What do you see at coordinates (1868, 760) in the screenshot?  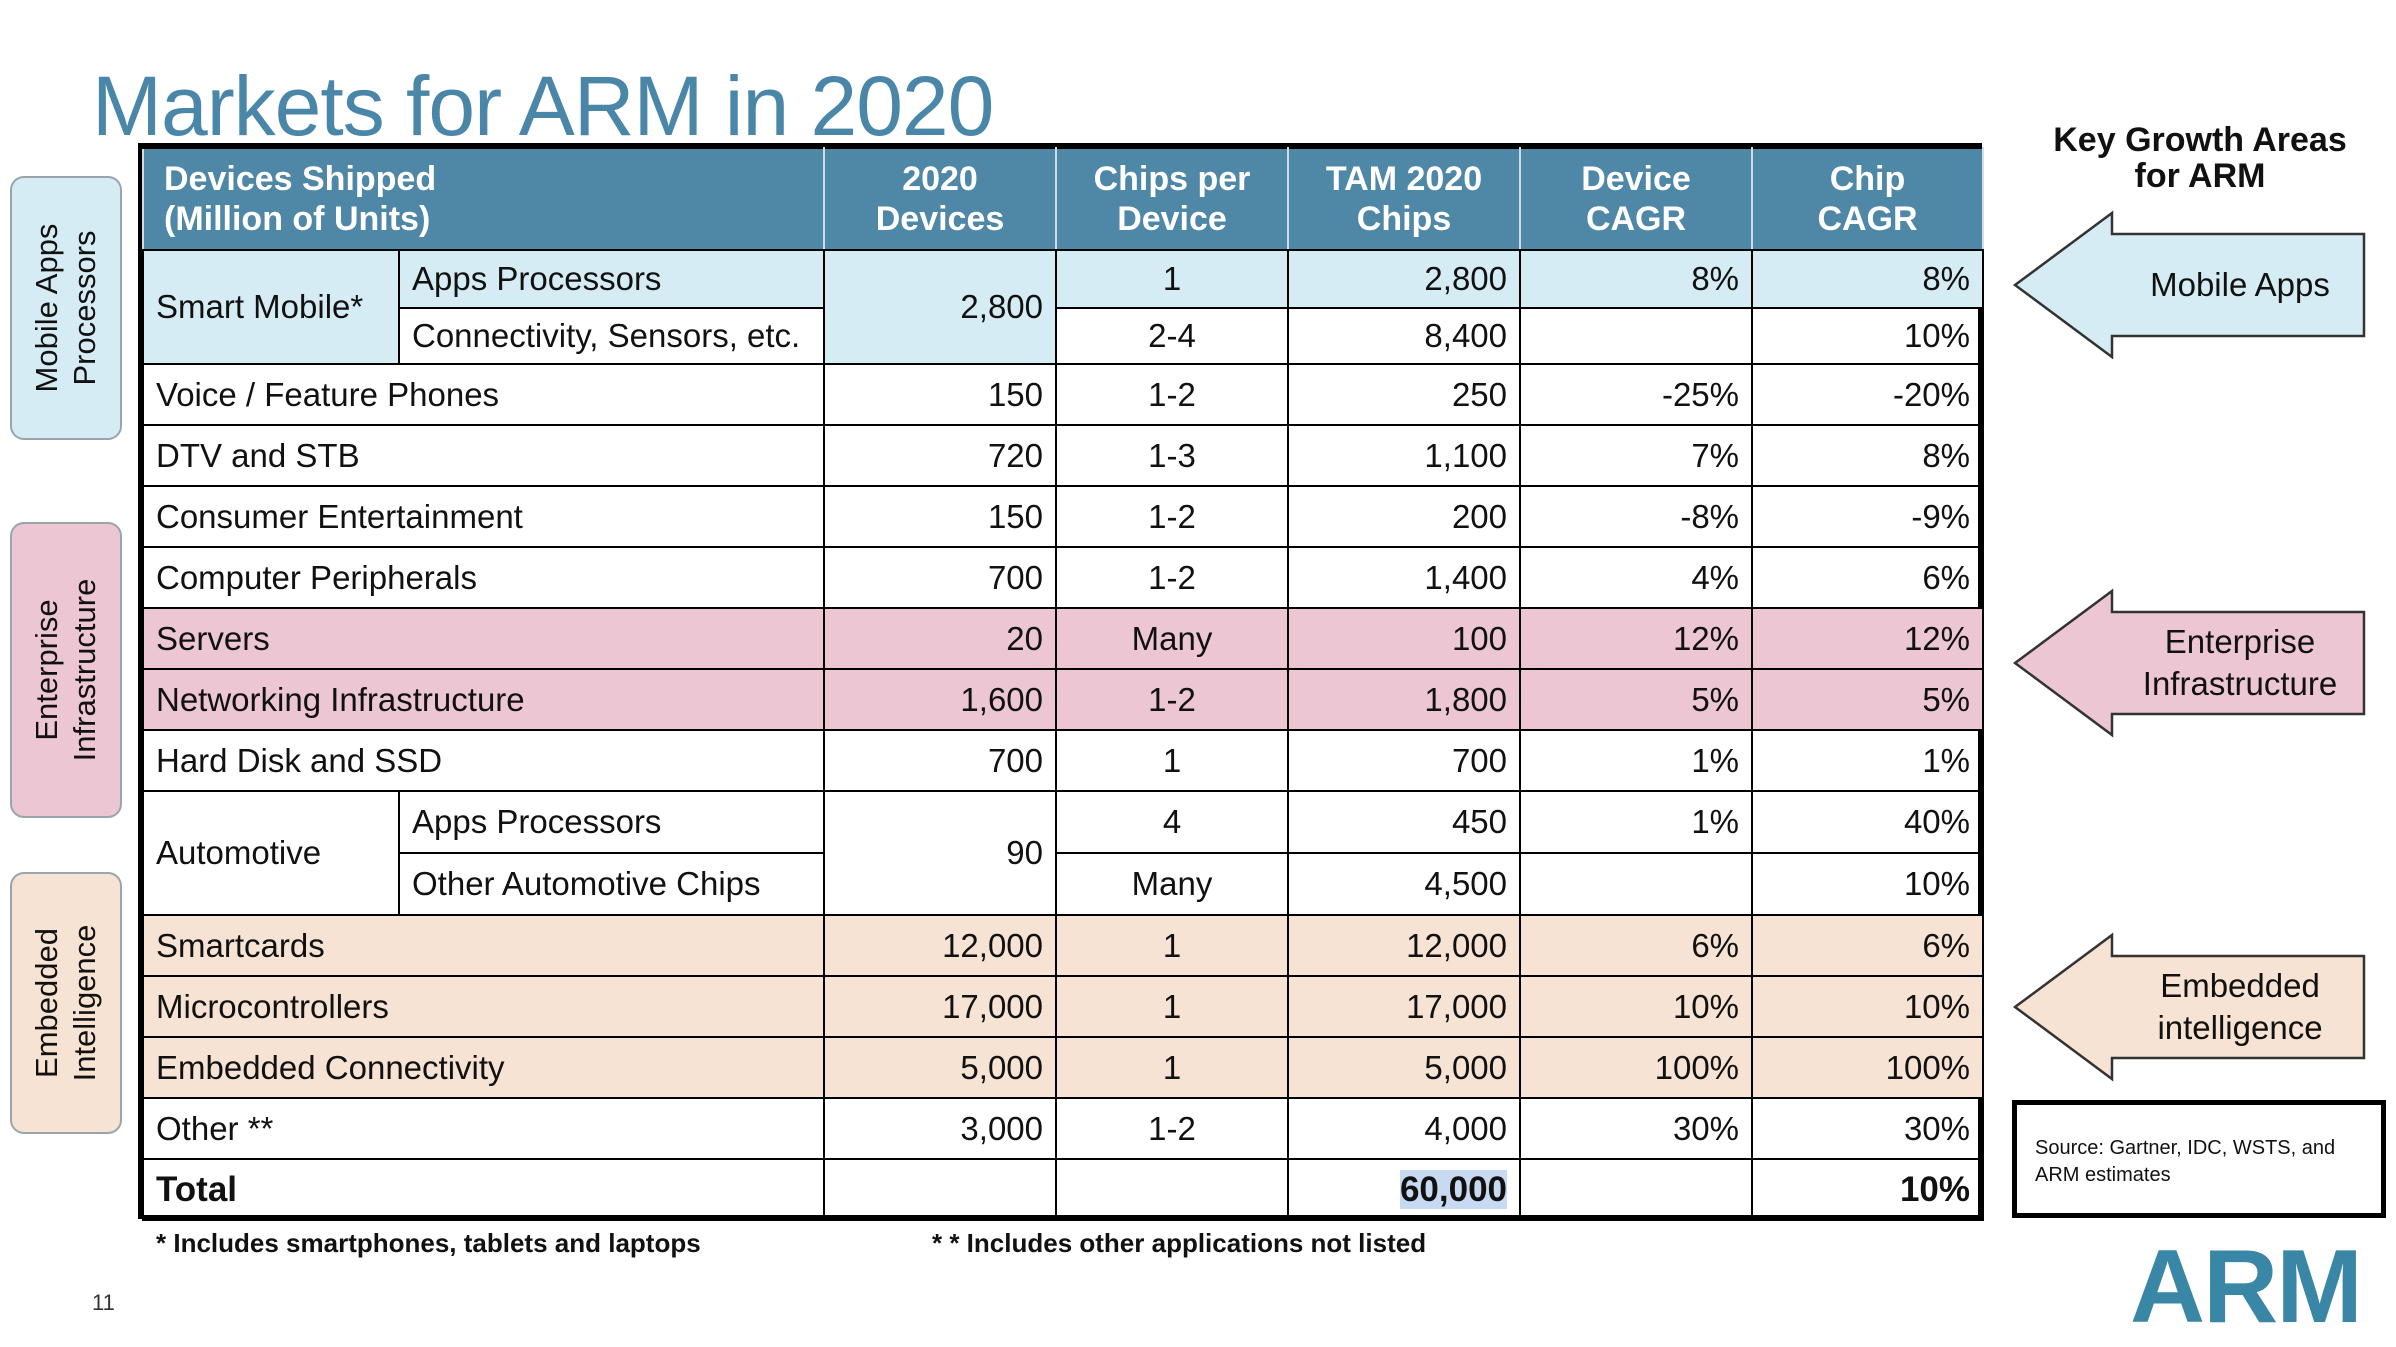 I see `cell-chip-cagr: 1%` at bounding box center [1868, 760].